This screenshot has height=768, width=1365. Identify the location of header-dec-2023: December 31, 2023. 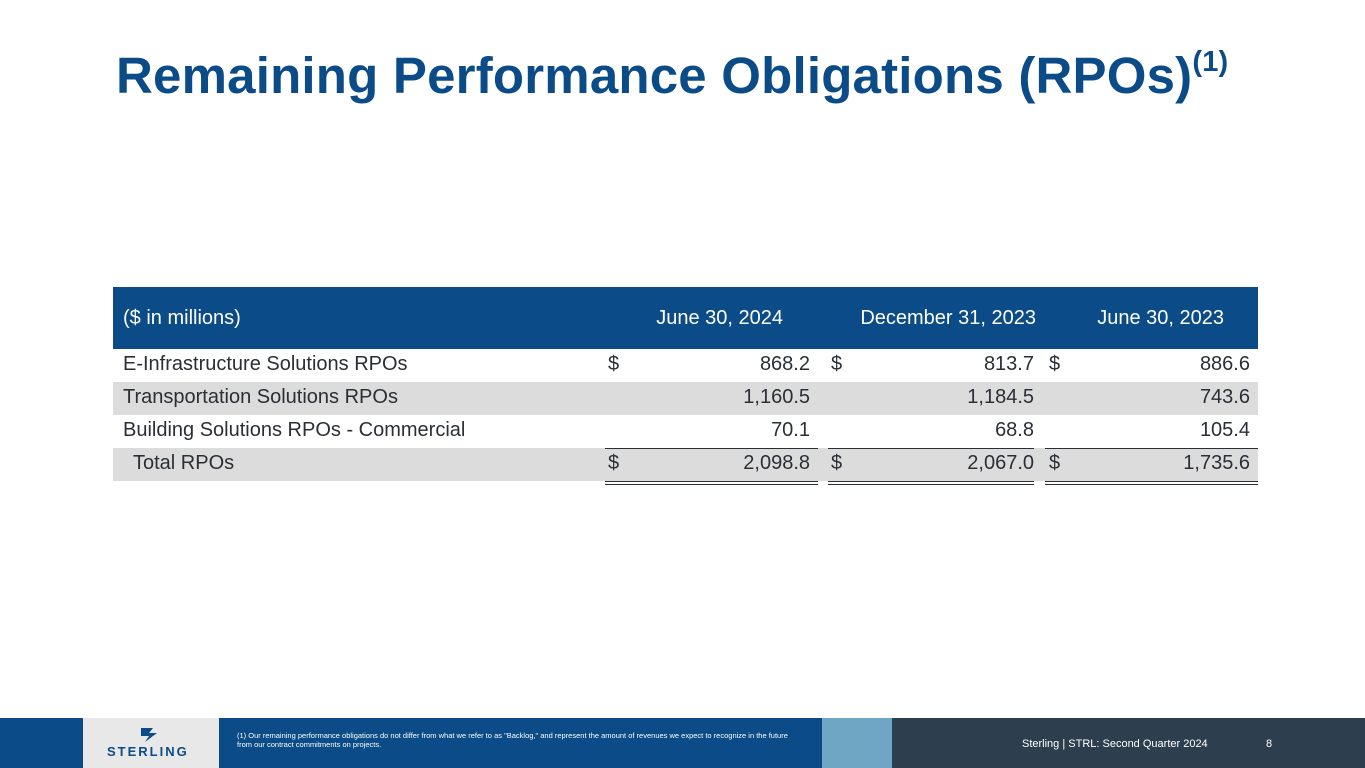
(948, 318).